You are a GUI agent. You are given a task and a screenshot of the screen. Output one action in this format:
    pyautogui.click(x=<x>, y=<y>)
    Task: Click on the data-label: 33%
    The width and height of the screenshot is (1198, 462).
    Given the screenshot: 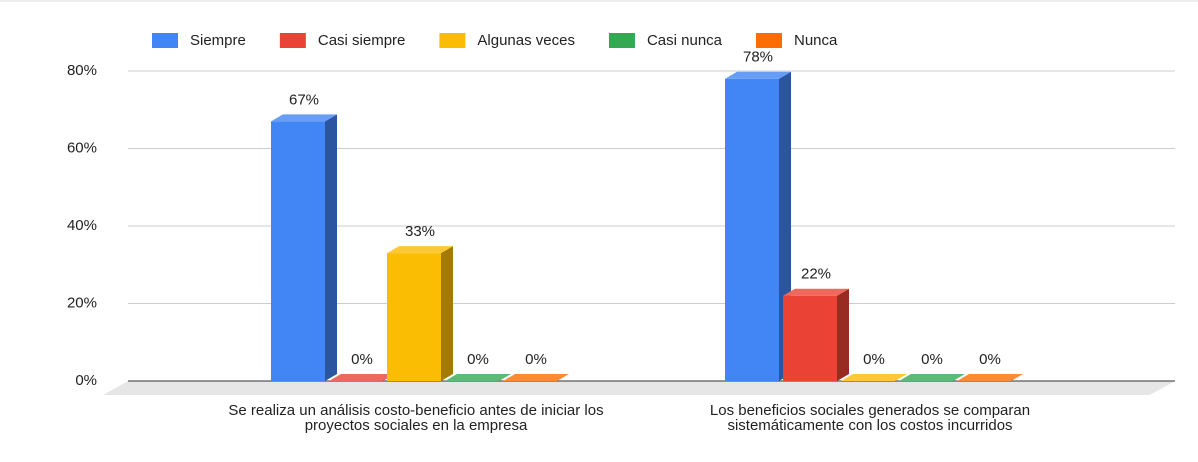 What is the action you would take?
    pyautogui.click(x=420, y=231)
    